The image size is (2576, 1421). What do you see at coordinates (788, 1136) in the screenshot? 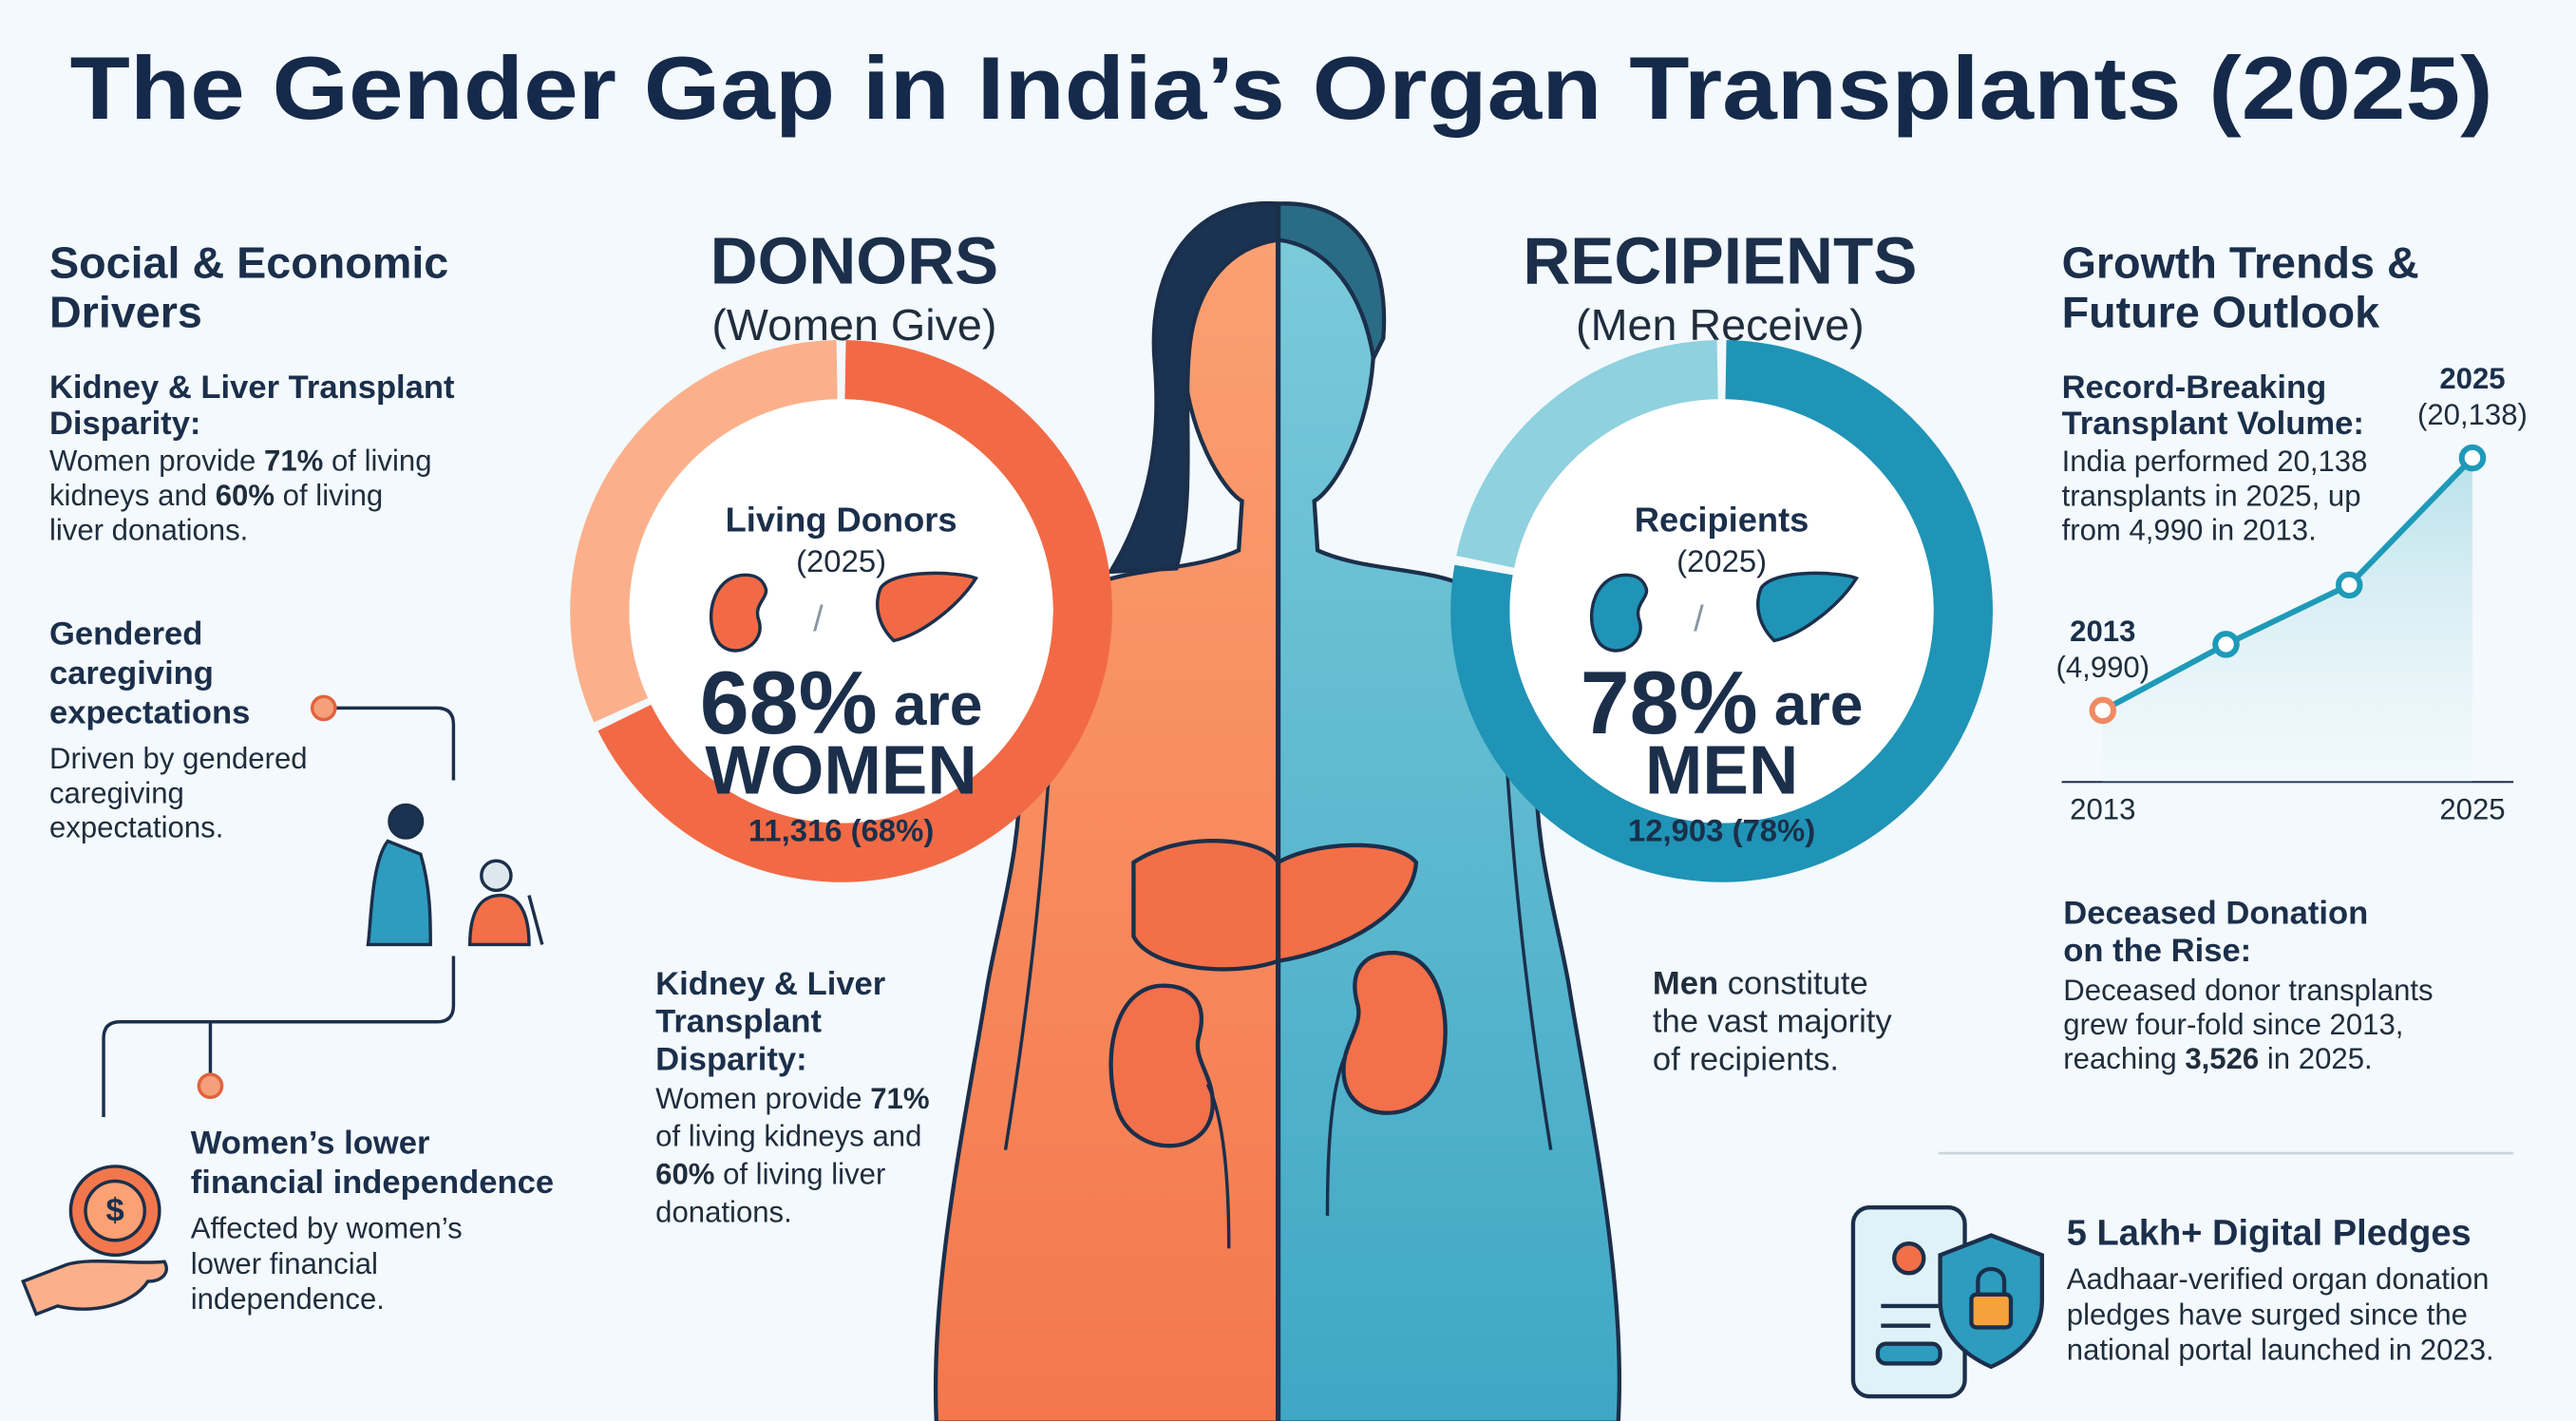
I see `item-text: of living kidneys and` at bounding box center [788, 1136].